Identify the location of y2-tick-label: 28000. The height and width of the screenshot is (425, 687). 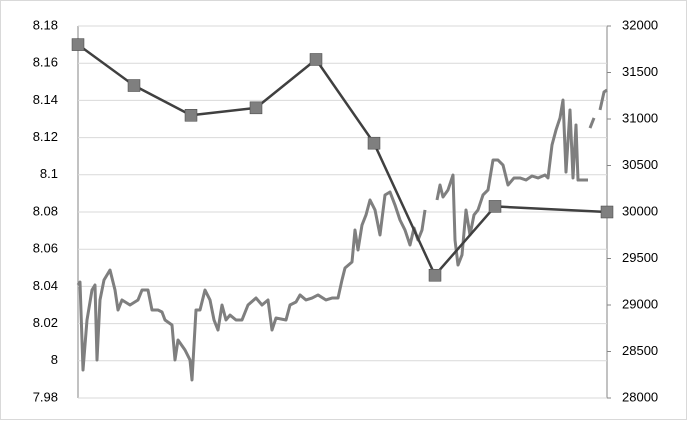
(640, 396).